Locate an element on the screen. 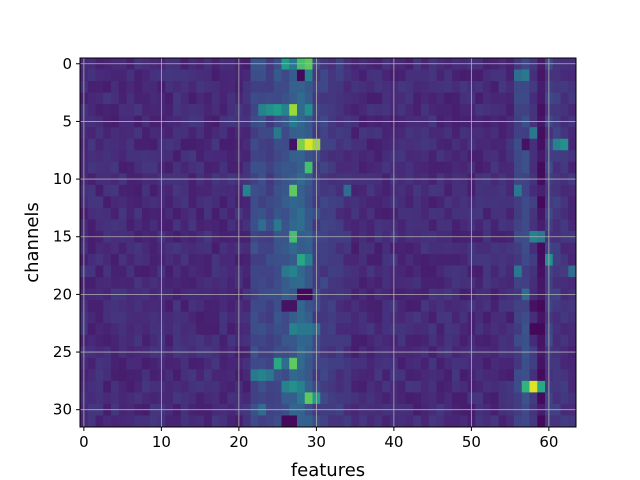 Image resolution: width=640 pixels, height=480 pixels. x-tick-label: 50 is located at coordinates (471, 442).